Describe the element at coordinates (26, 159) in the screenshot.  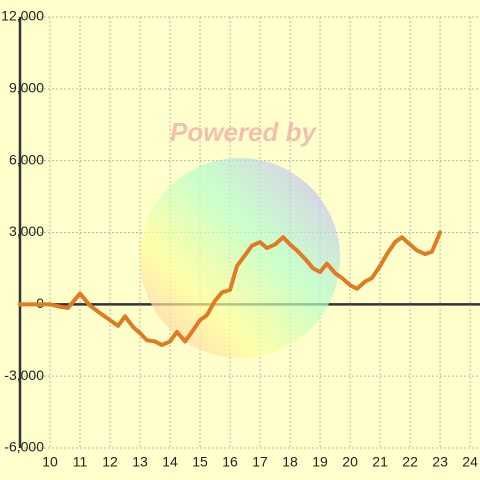
I see `y-tick-label: 6,000` at that location.